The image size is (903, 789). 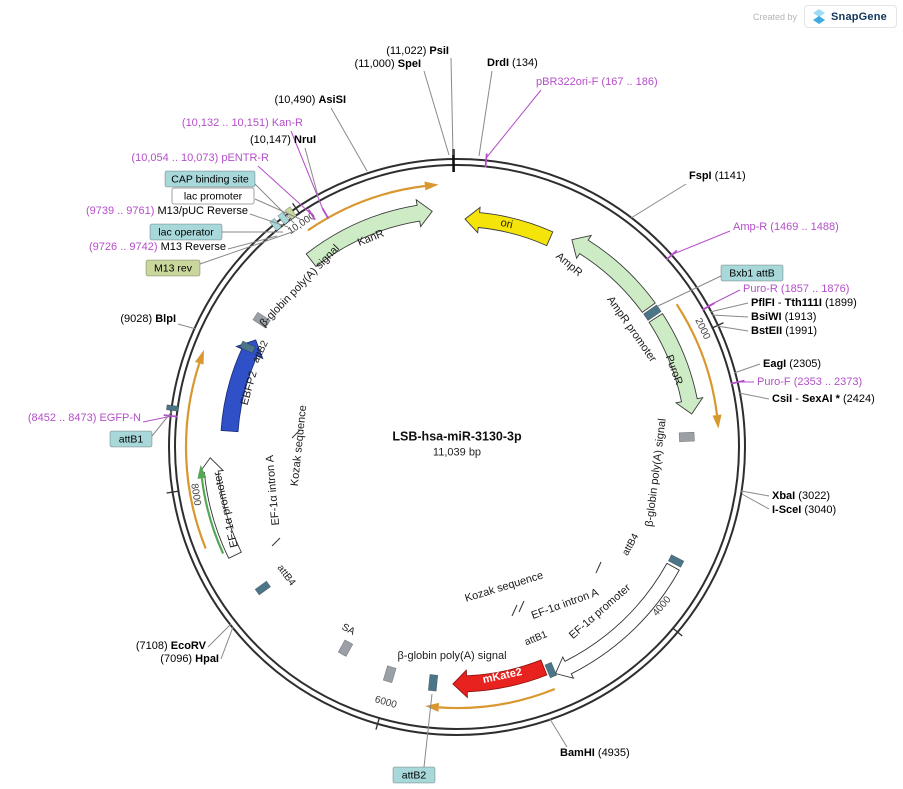 I want to click on egfp-n-callout: (8452 .. 8473) EGFP-N, so click(x=84, y=418).